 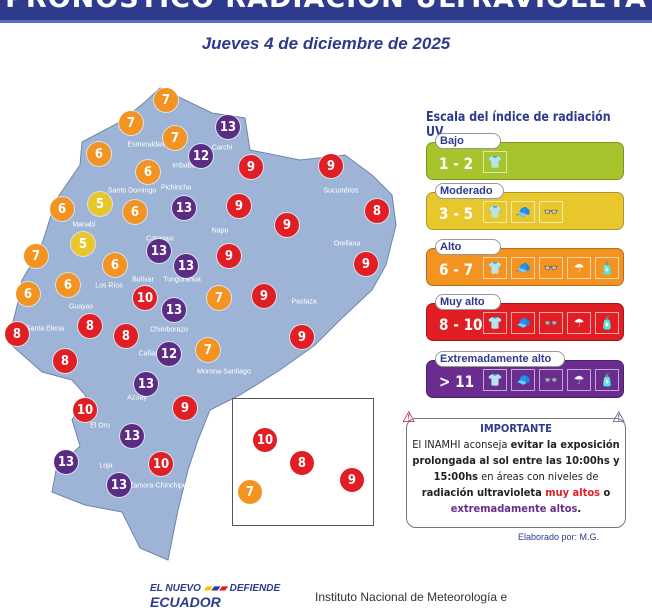 I want to click on level-range: 8 - 10, so click(x=461, y=324).